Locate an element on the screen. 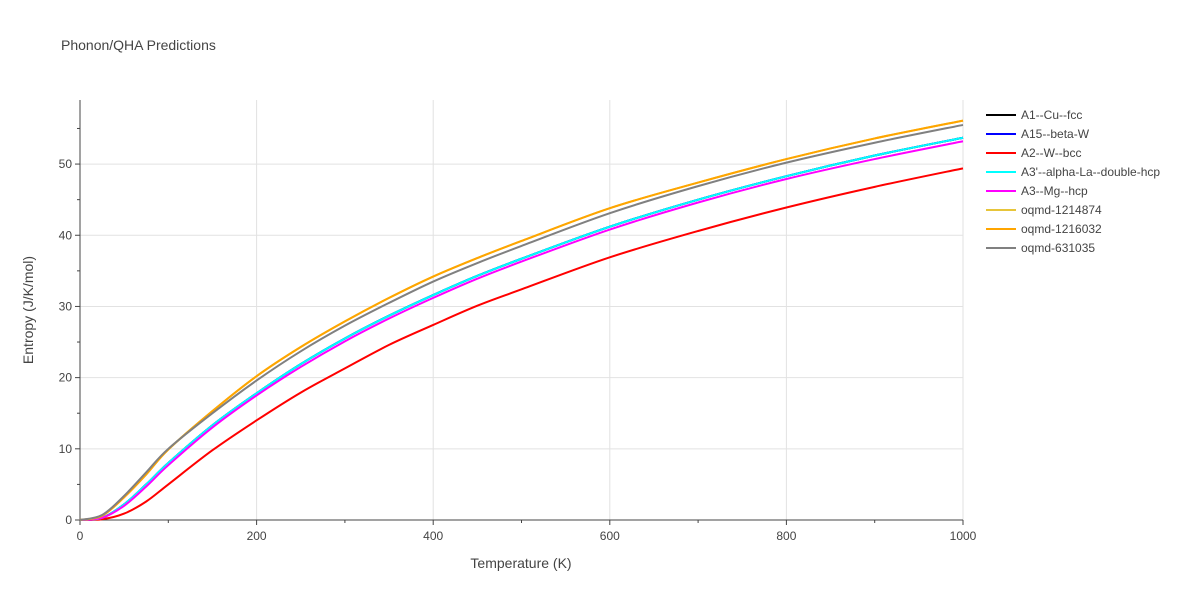 This screenshot has width=1200, height=600. y-tick-label: 30 is located at coordinates (66, 306).